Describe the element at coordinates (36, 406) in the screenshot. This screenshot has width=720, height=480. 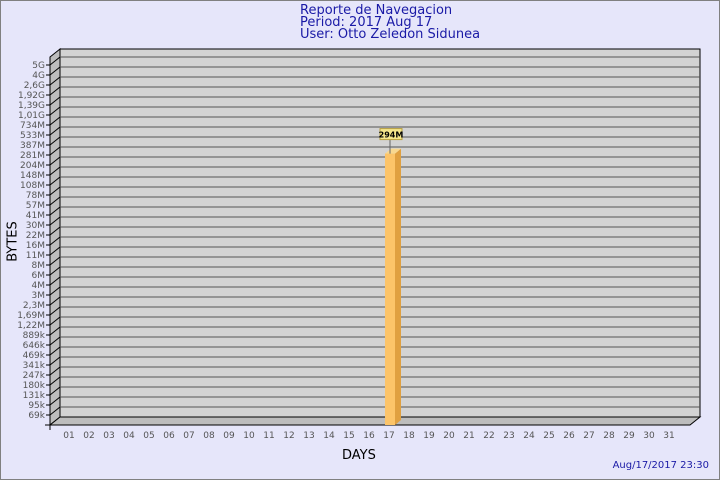
I see `y-tick-label: 95k` at that location.